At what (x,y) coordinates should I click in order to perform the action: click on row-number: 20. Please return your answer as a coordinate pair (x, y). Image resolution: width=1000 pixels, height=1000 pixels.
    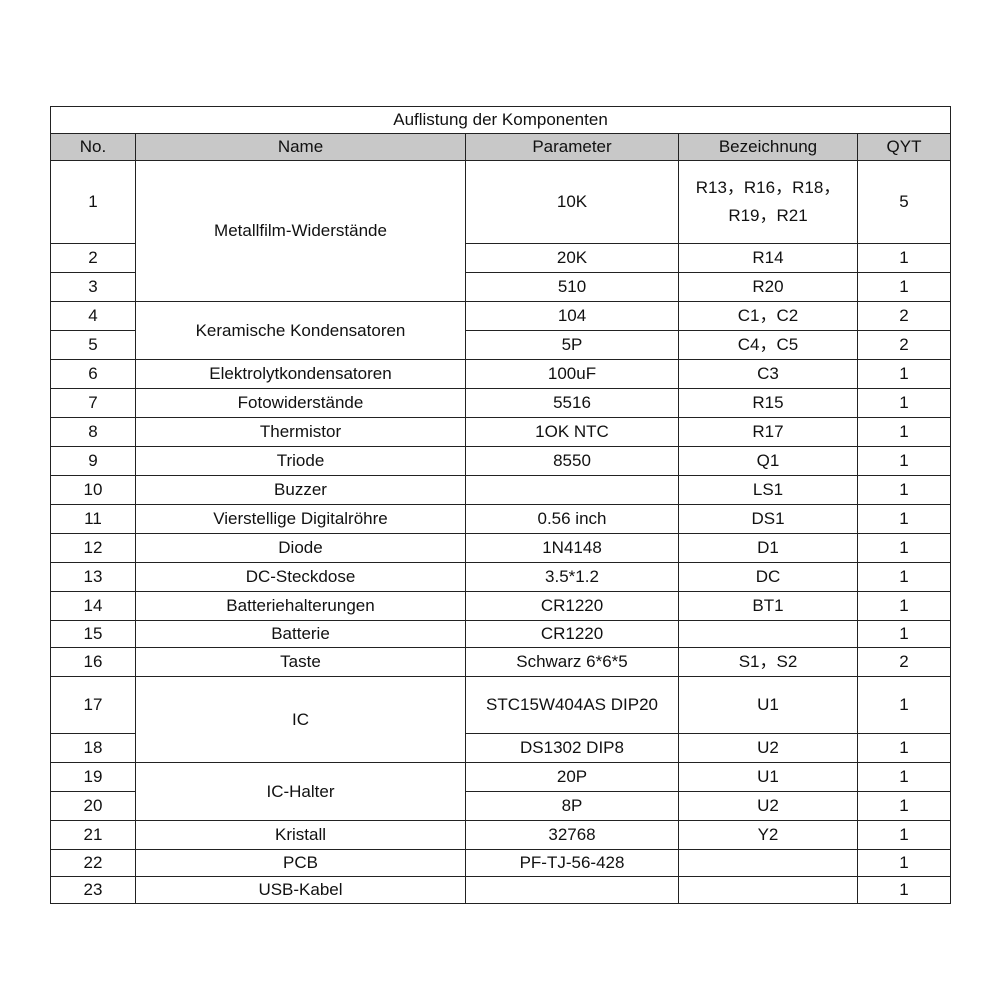
    Looking at the image, I should click on (93, 806).